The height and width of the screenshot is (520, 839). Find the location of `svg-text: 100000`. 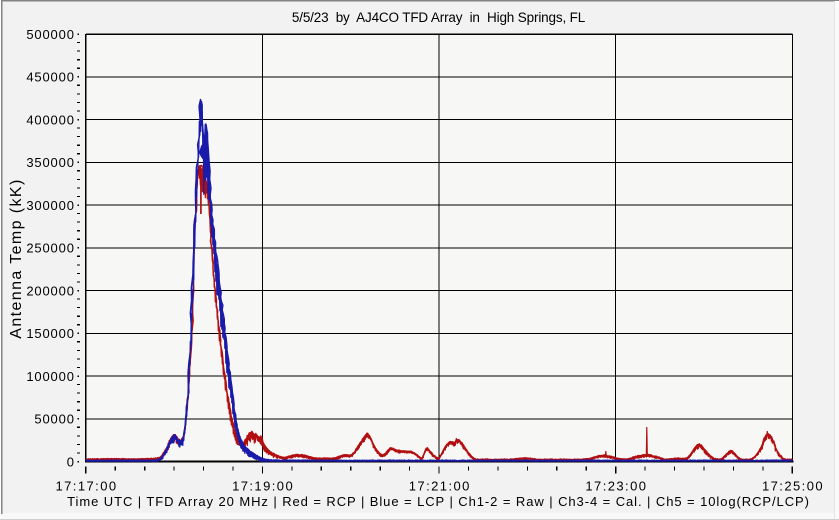

svg-text: 100000 is located at coordinates (50, 376).